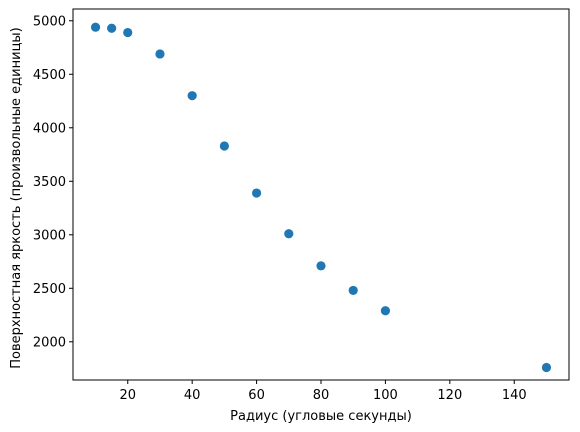  Describe the element at coordinates (321, 395) in the screenshot. I see `x-tick-label: 80` at that location.